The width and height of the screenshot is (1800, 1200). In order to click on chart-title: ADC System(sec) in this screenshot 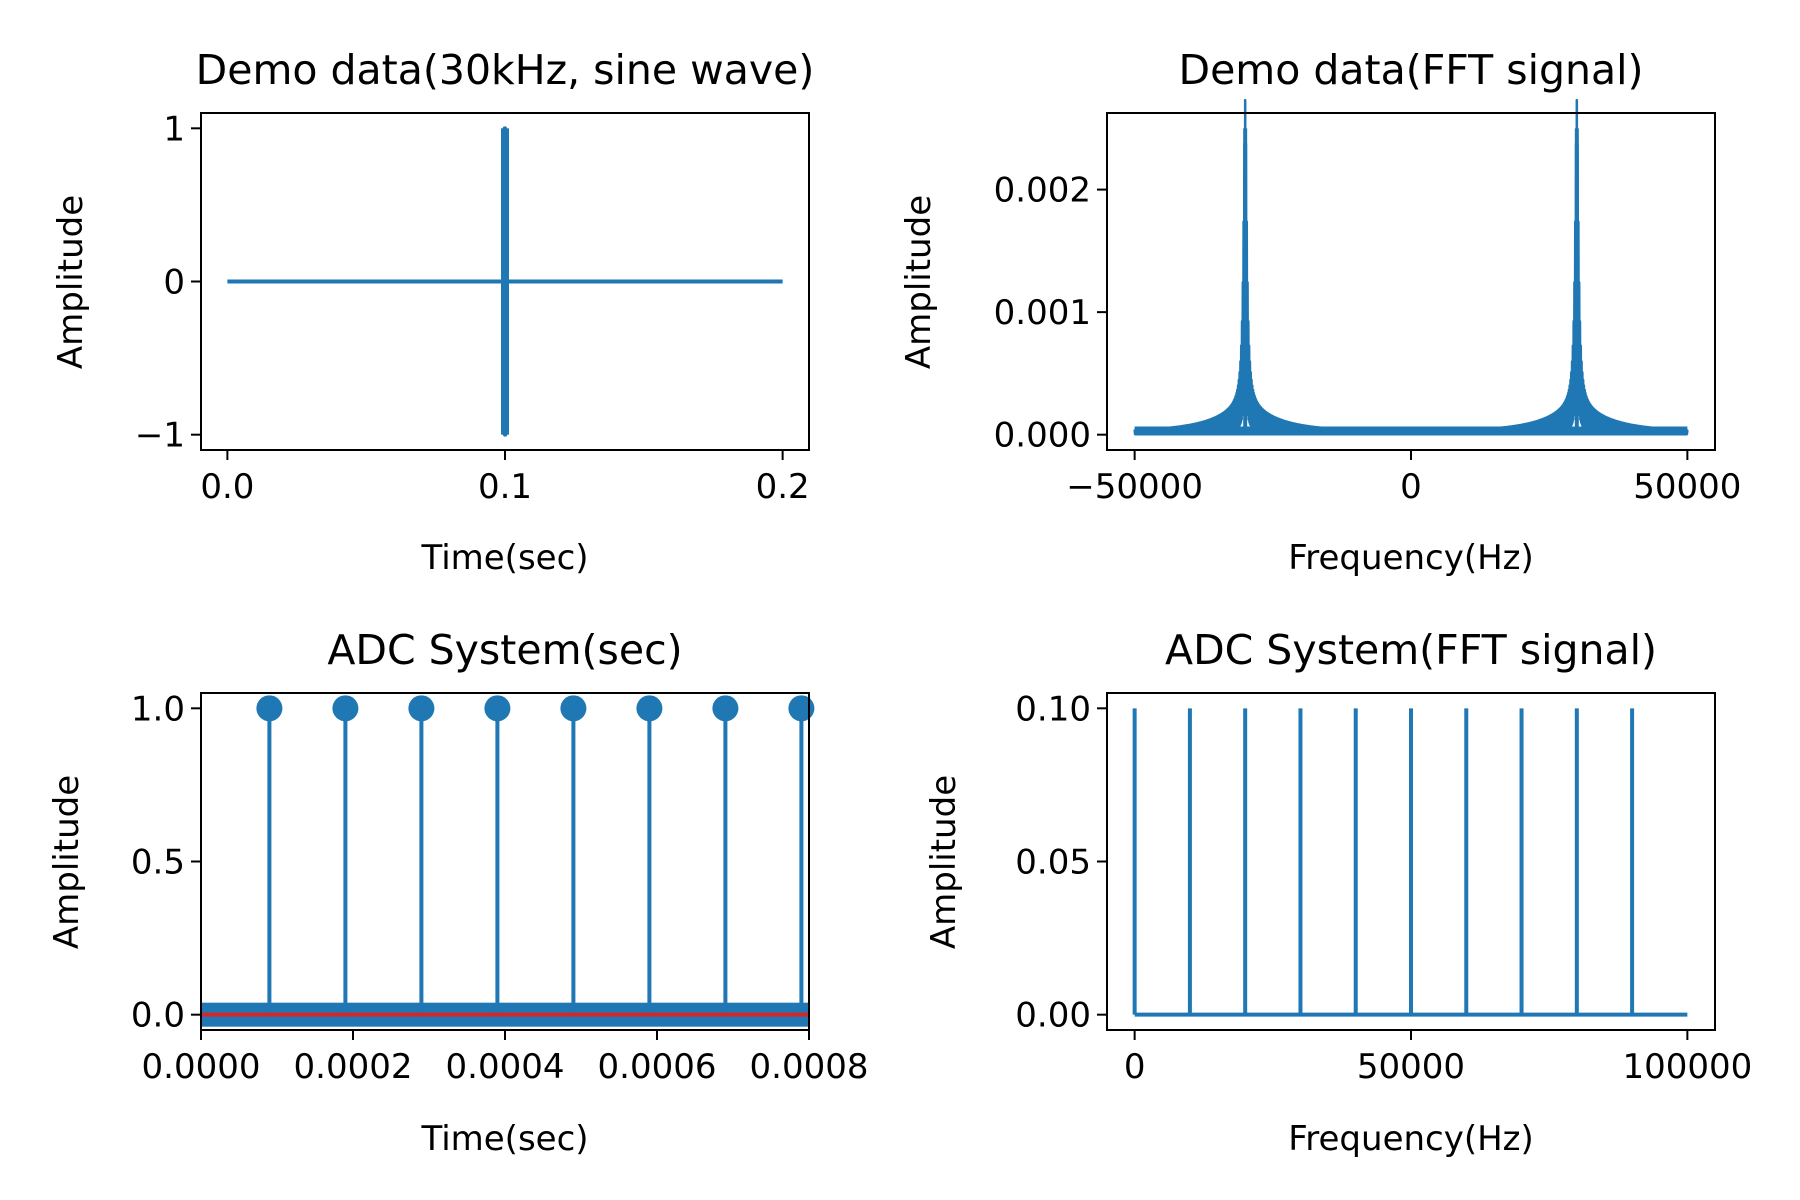, I will do `click(504, 650)`.